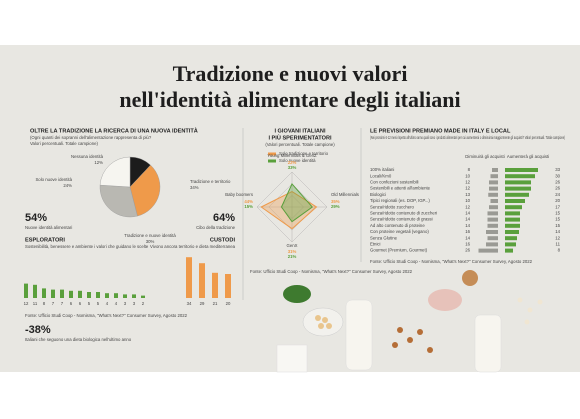 The width and height of the screenshot is (580, 419). What do you see at coordinates (484, 156) in the screenshot?
I see `label: Diminuirà gli acquisti` at bounding box center [484, 156].